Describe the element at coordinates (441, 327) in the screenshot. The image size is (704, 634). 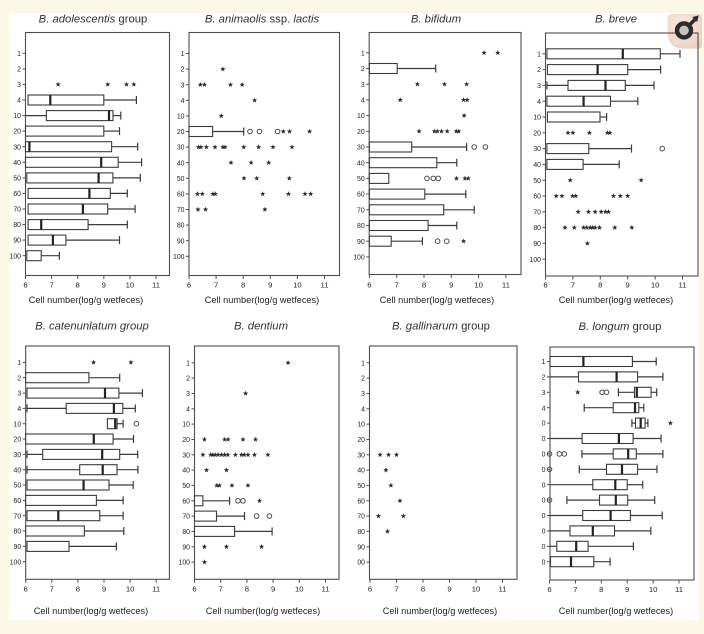
I see `svg-text: B. gallinarum group` at that location.